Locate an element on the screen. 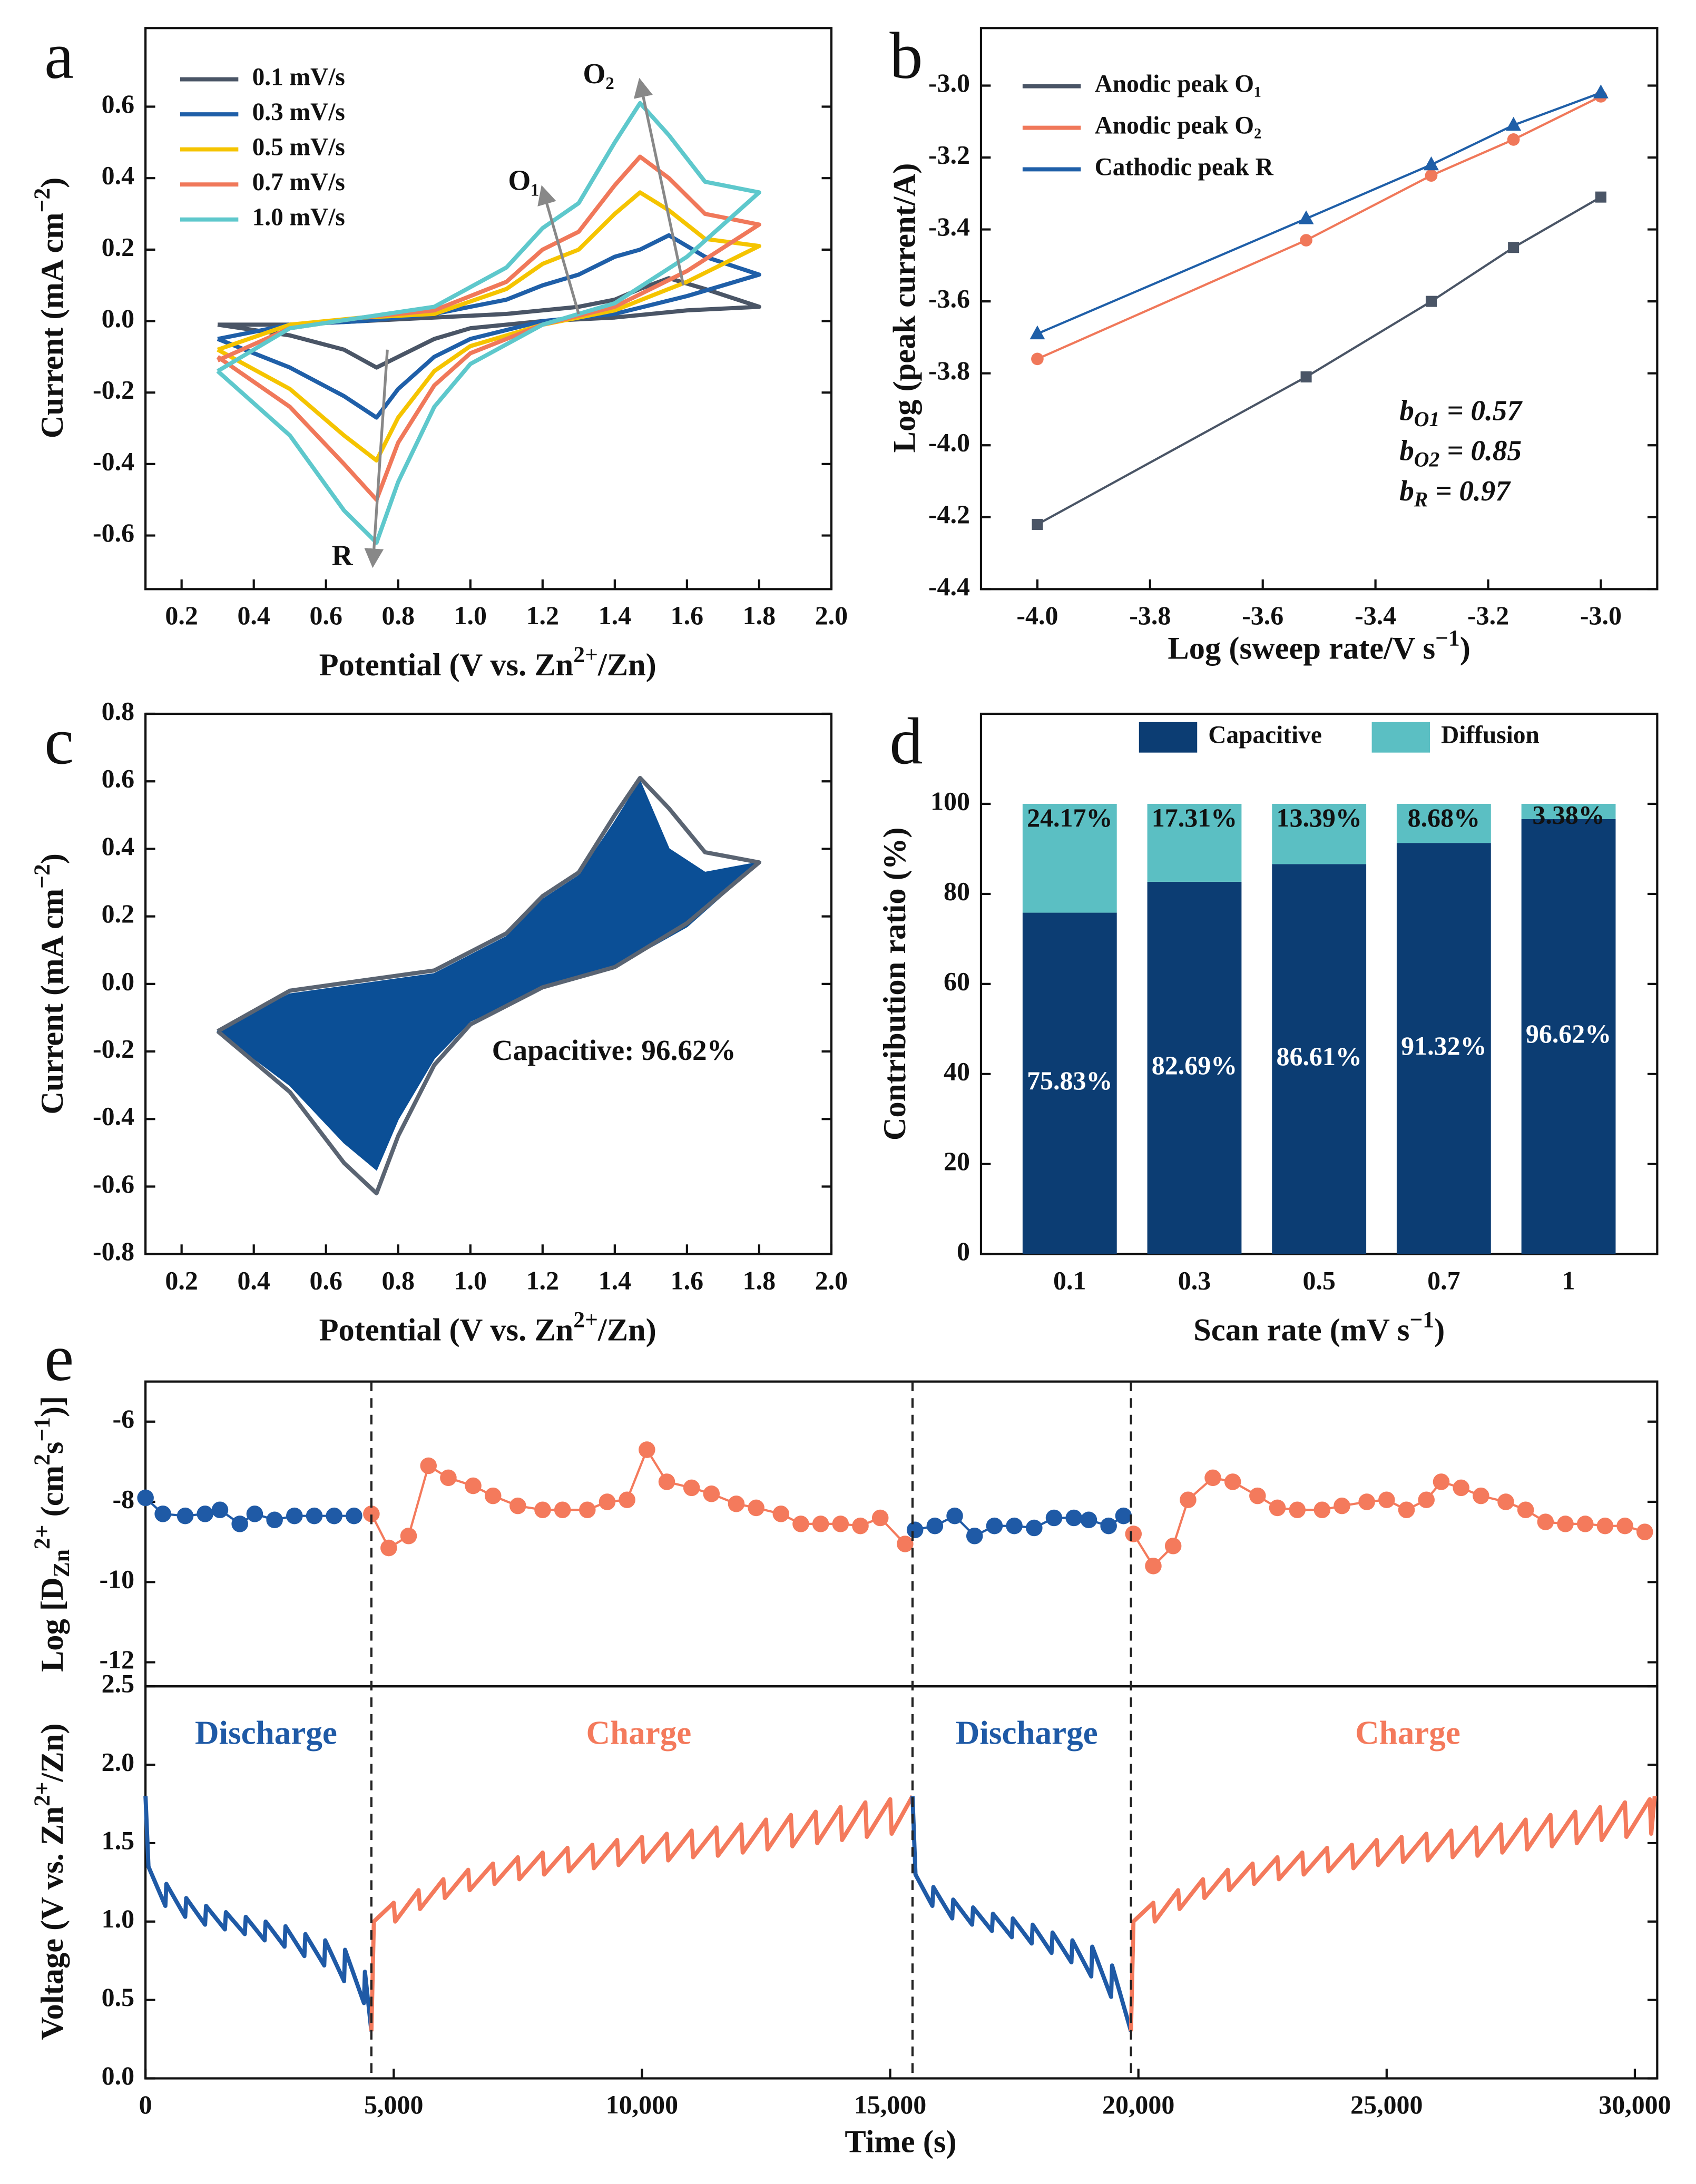 This screenshot has width=1696, height=2184. label-part: = 0.85 is located at coordinates (1481, 450).